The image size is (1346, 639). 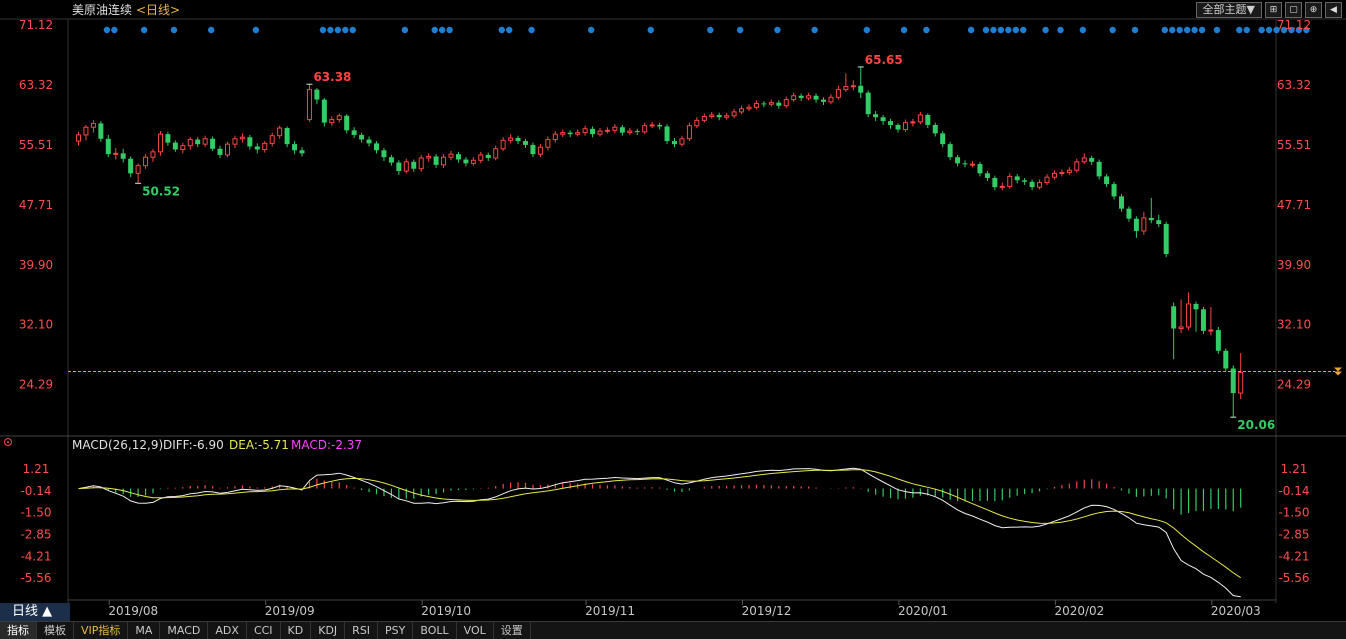 What do you see at coordinates (767, 611) in the screenshot?
I see `date-label: 2019/12` at bounding box center [767, 611].